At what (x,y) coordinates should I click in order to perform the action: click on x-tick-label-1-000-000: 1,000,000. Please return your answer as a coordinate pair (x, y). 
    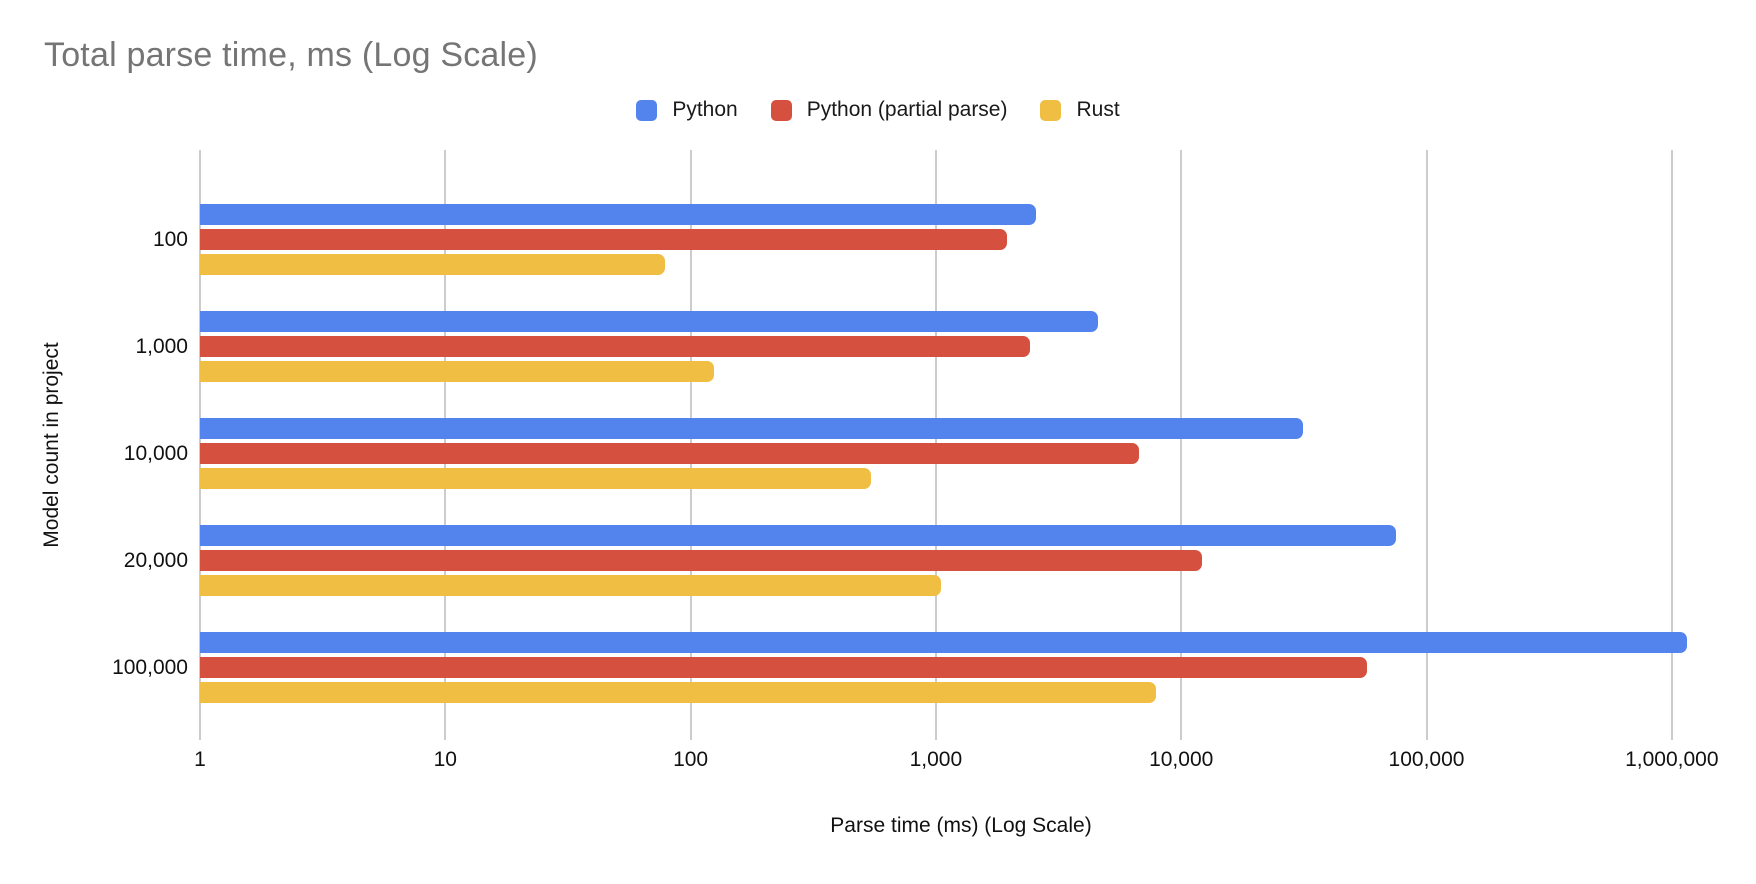
    Looking at the image, I should click on (1672, 759).